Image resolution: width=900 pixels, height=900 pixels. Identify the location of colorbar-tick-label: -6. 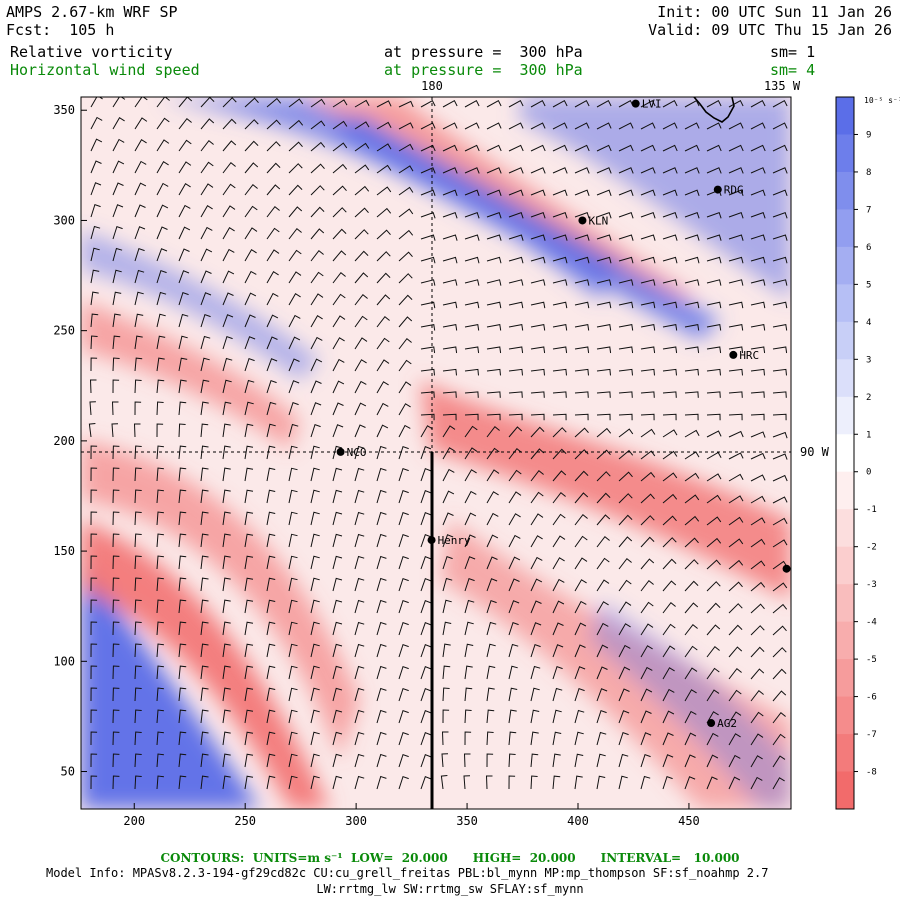
(871, 698).